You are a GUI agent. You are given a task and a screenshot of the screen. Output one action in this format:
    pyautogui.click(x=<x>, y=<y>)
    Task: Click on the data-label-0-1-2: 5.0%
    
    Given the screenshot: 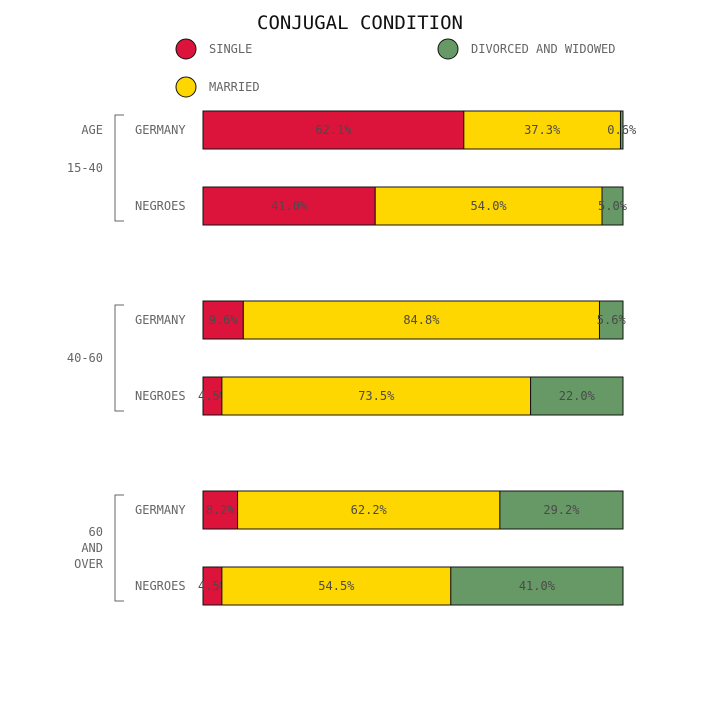 What is the action you would take?
    pyautogui.click(x=613, y=206)
    